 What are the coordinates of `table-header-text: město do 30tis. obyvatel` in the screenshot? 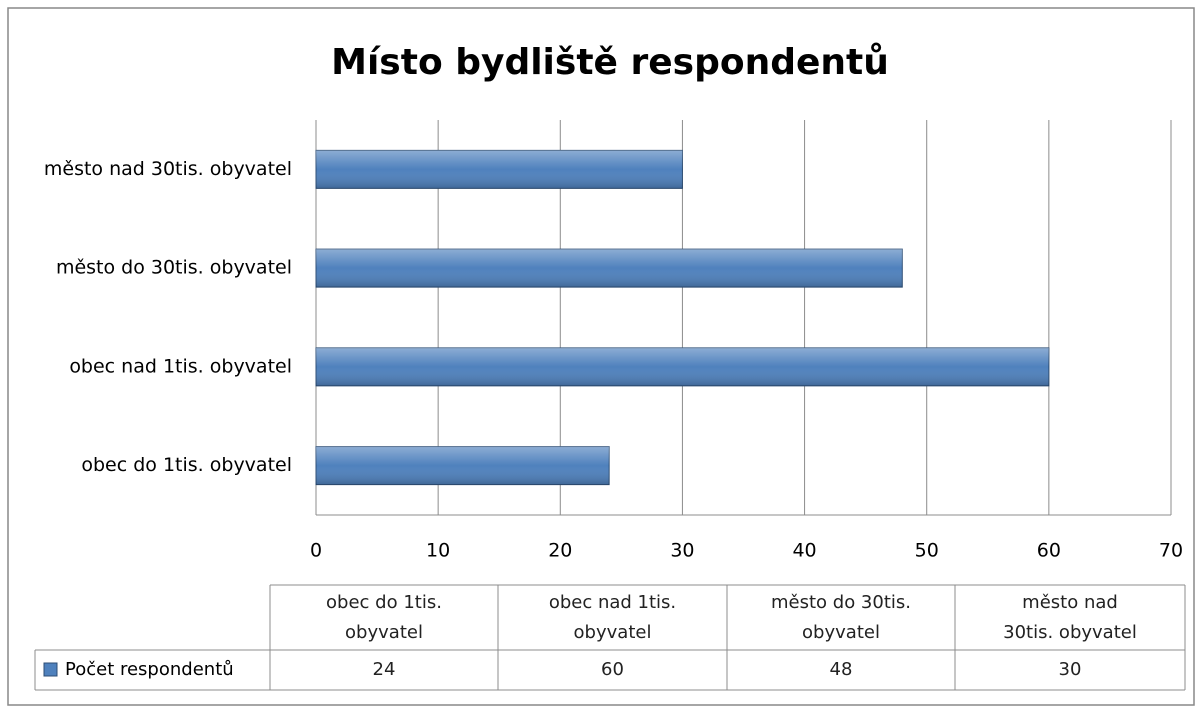 It's located at (840, 617).